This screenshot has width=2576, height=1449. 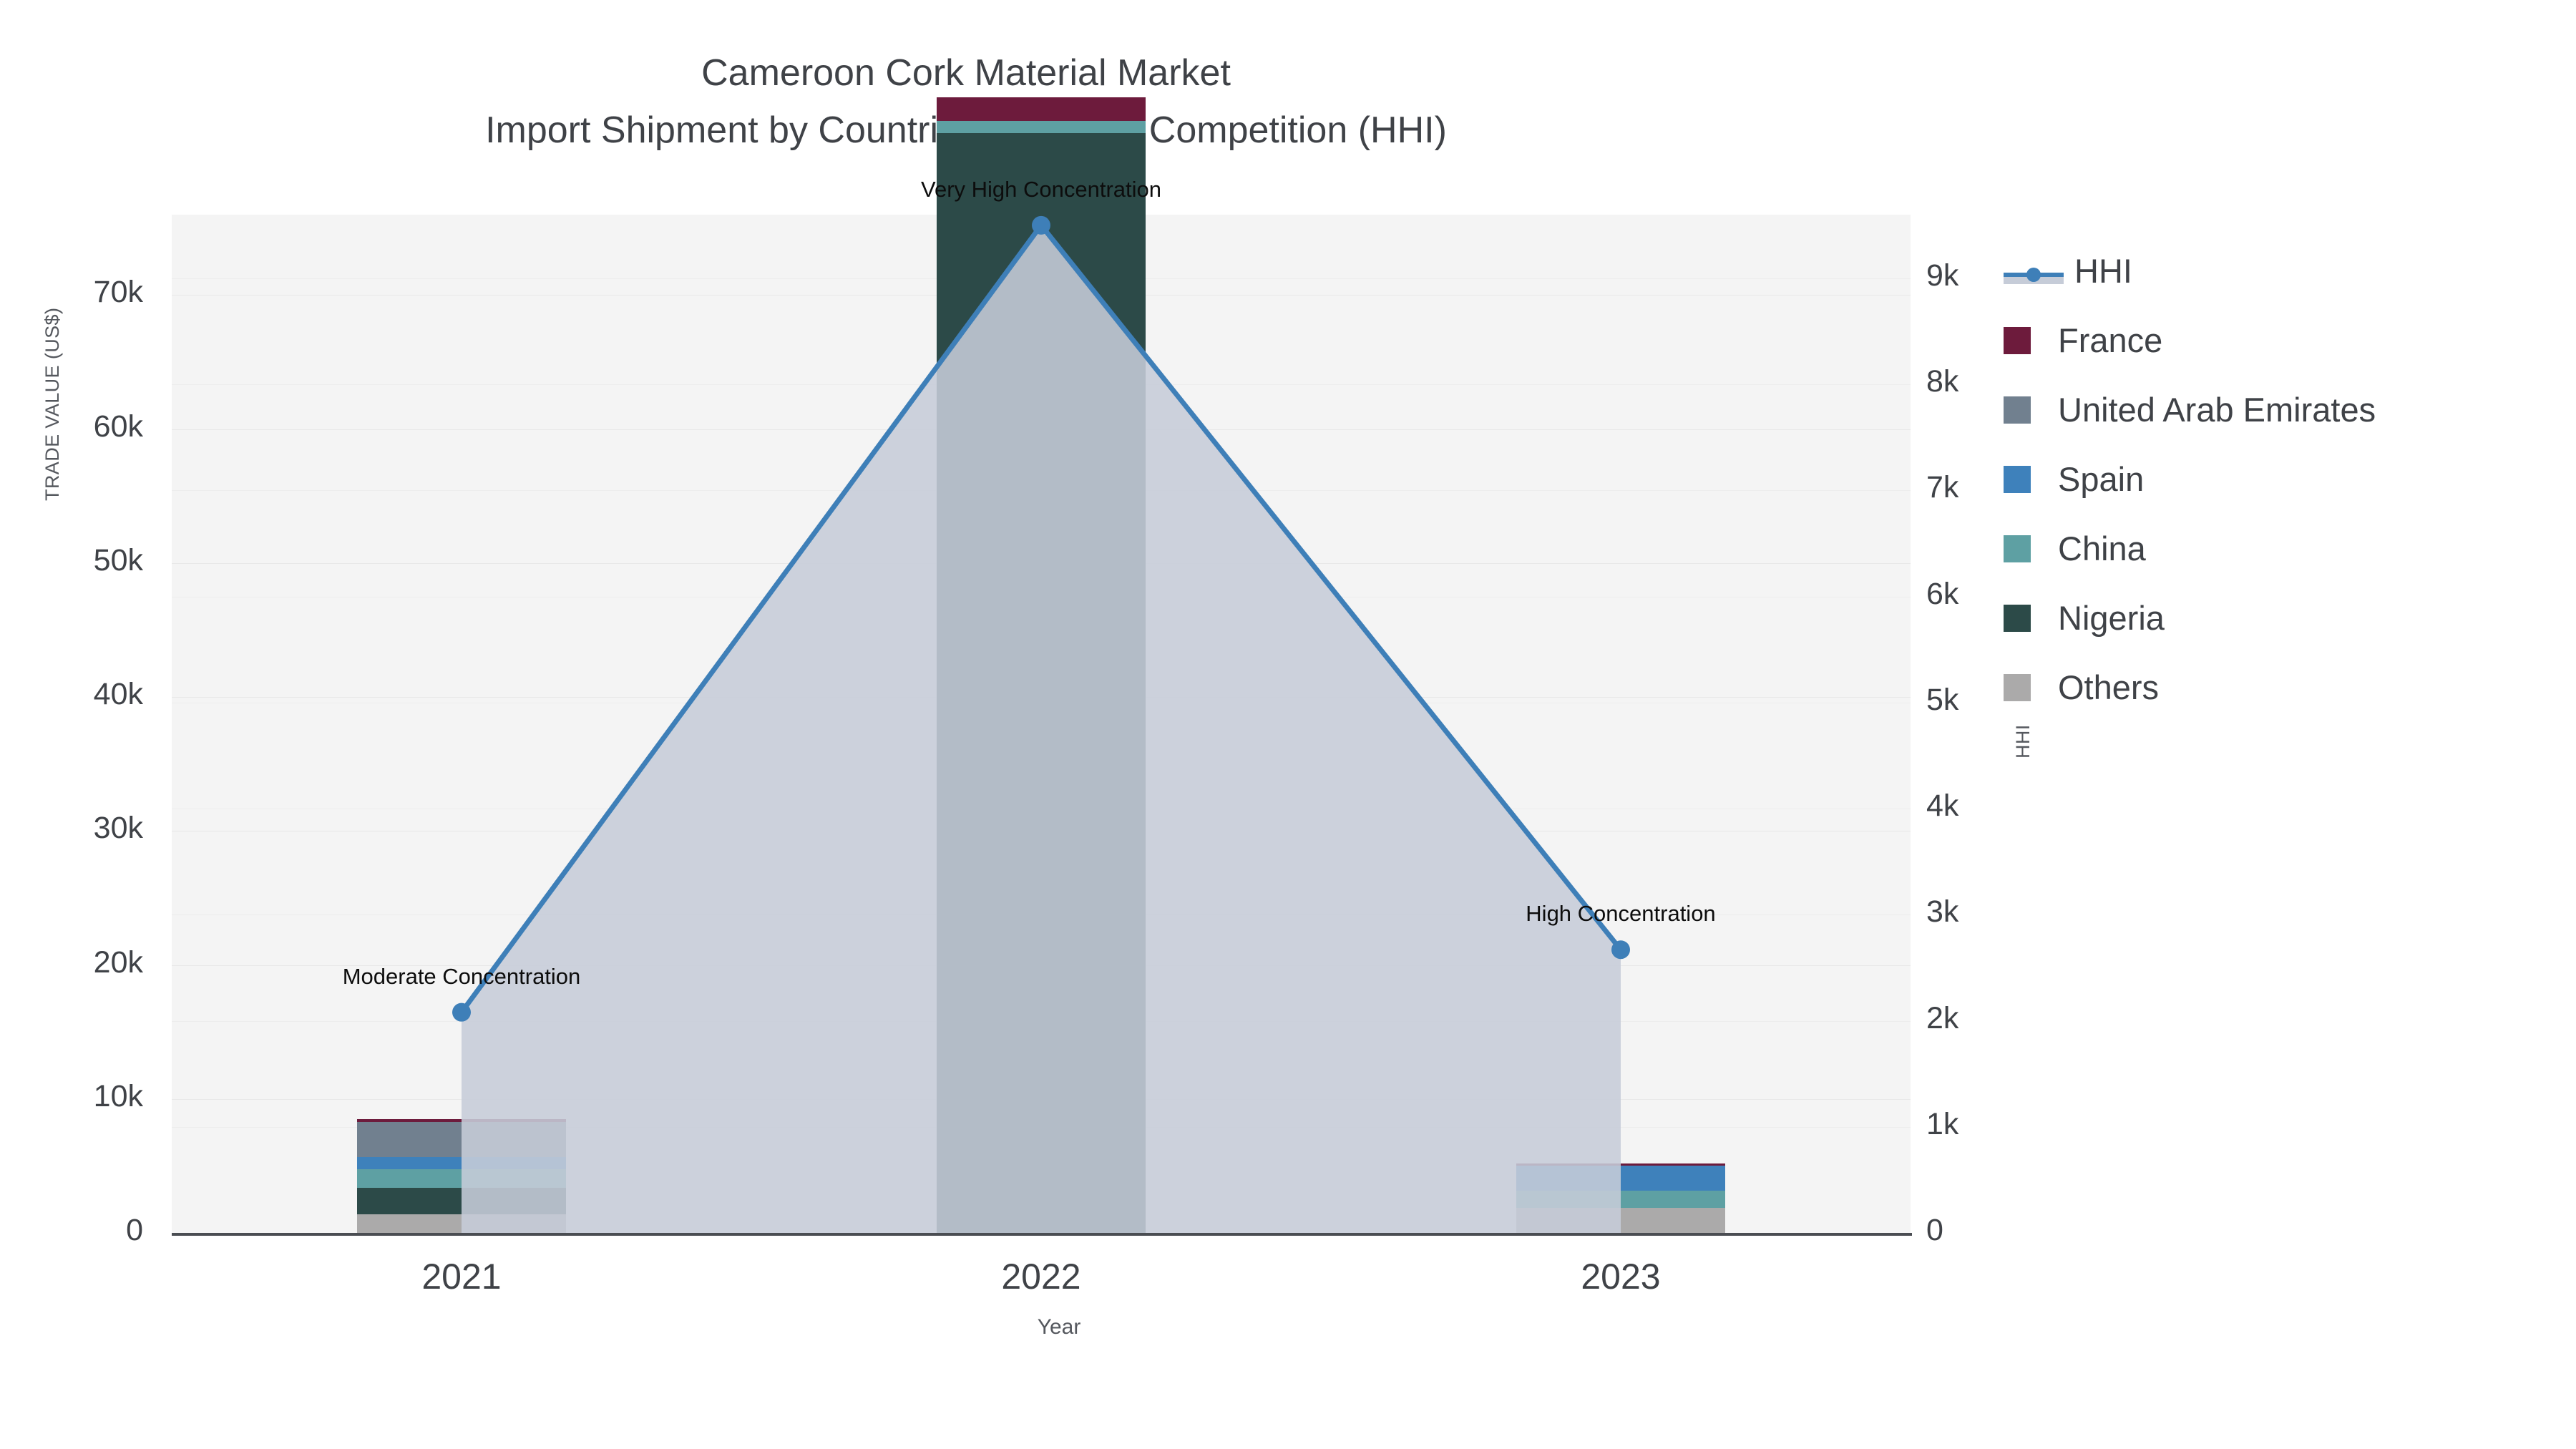 I want to click on x-axis-label: Year, so click(x=1059, y=1327).